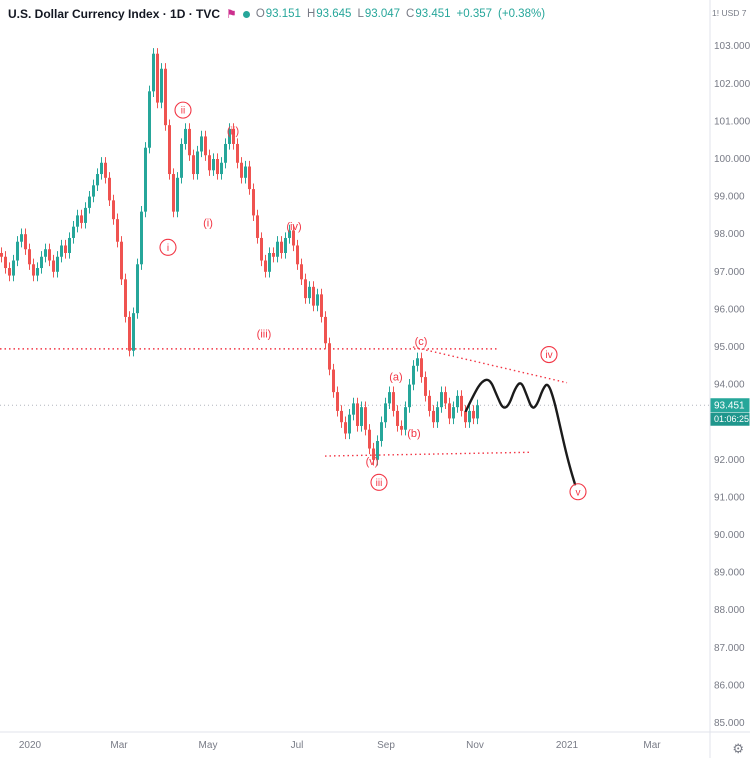 The width and height of the screenshot is (750, 758). I want to click on change-value: +0.357, so click(474, 14).